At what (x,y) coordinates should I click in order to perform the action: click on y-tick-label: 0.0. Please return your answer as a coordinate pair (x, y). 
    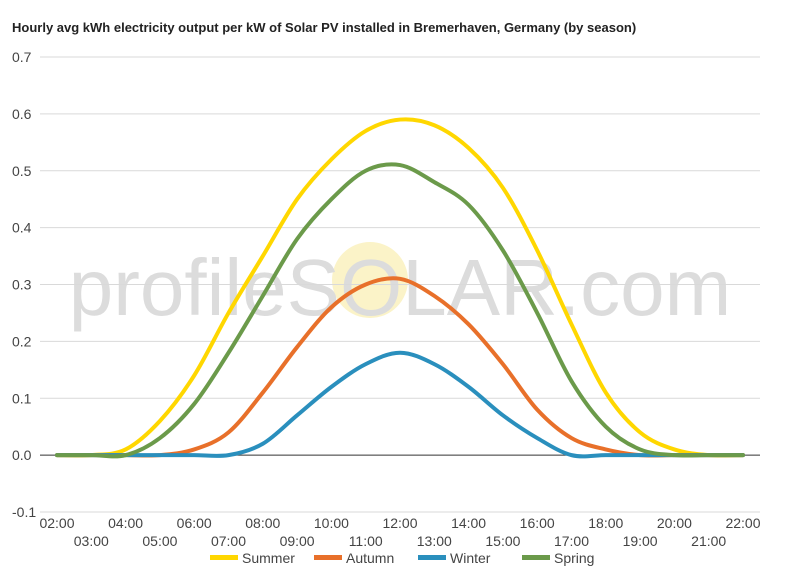
    Looking at the image, I should click on (22, 455).